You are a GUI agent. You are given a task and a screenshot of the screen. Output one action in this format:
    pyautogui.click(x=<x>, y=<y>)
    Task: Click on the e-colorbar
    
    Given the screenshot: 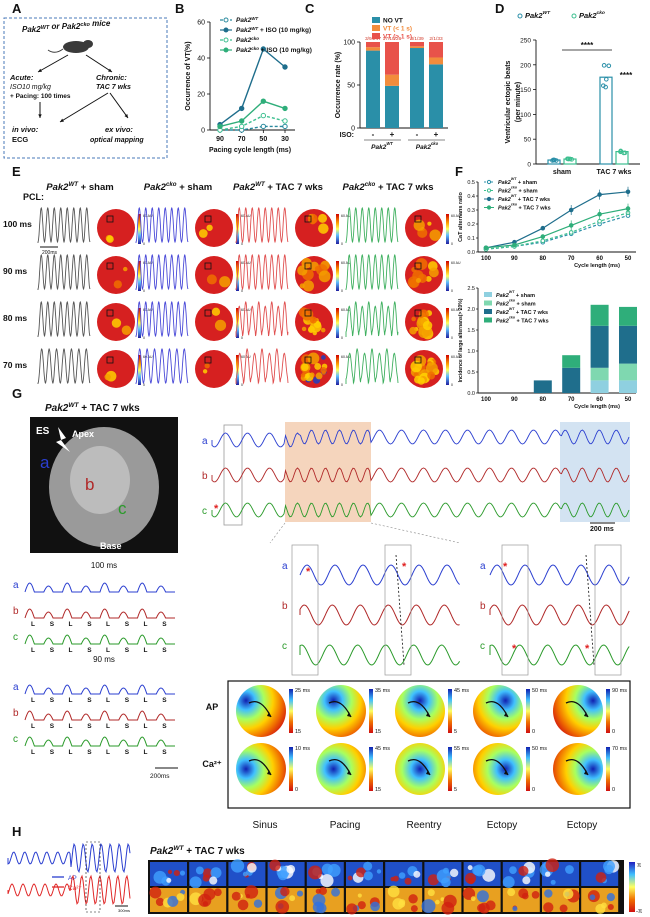 What is the action you would take?
    pyautogui.click(x=447, y=370)
    